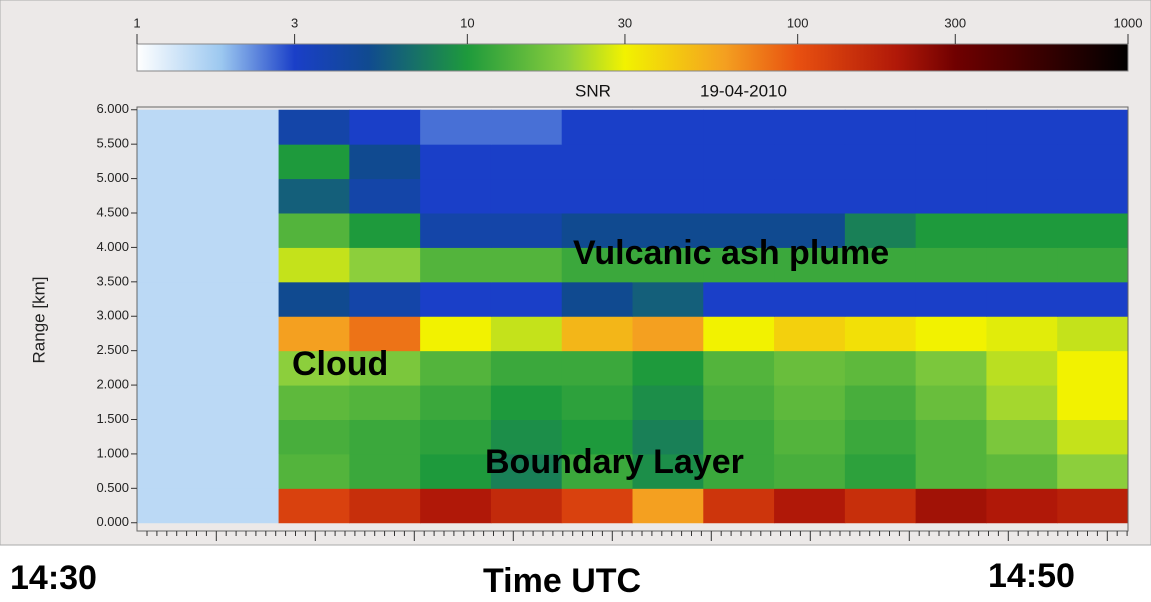  I want to click on colorbar-tick-label: 1, so click(136, 22).